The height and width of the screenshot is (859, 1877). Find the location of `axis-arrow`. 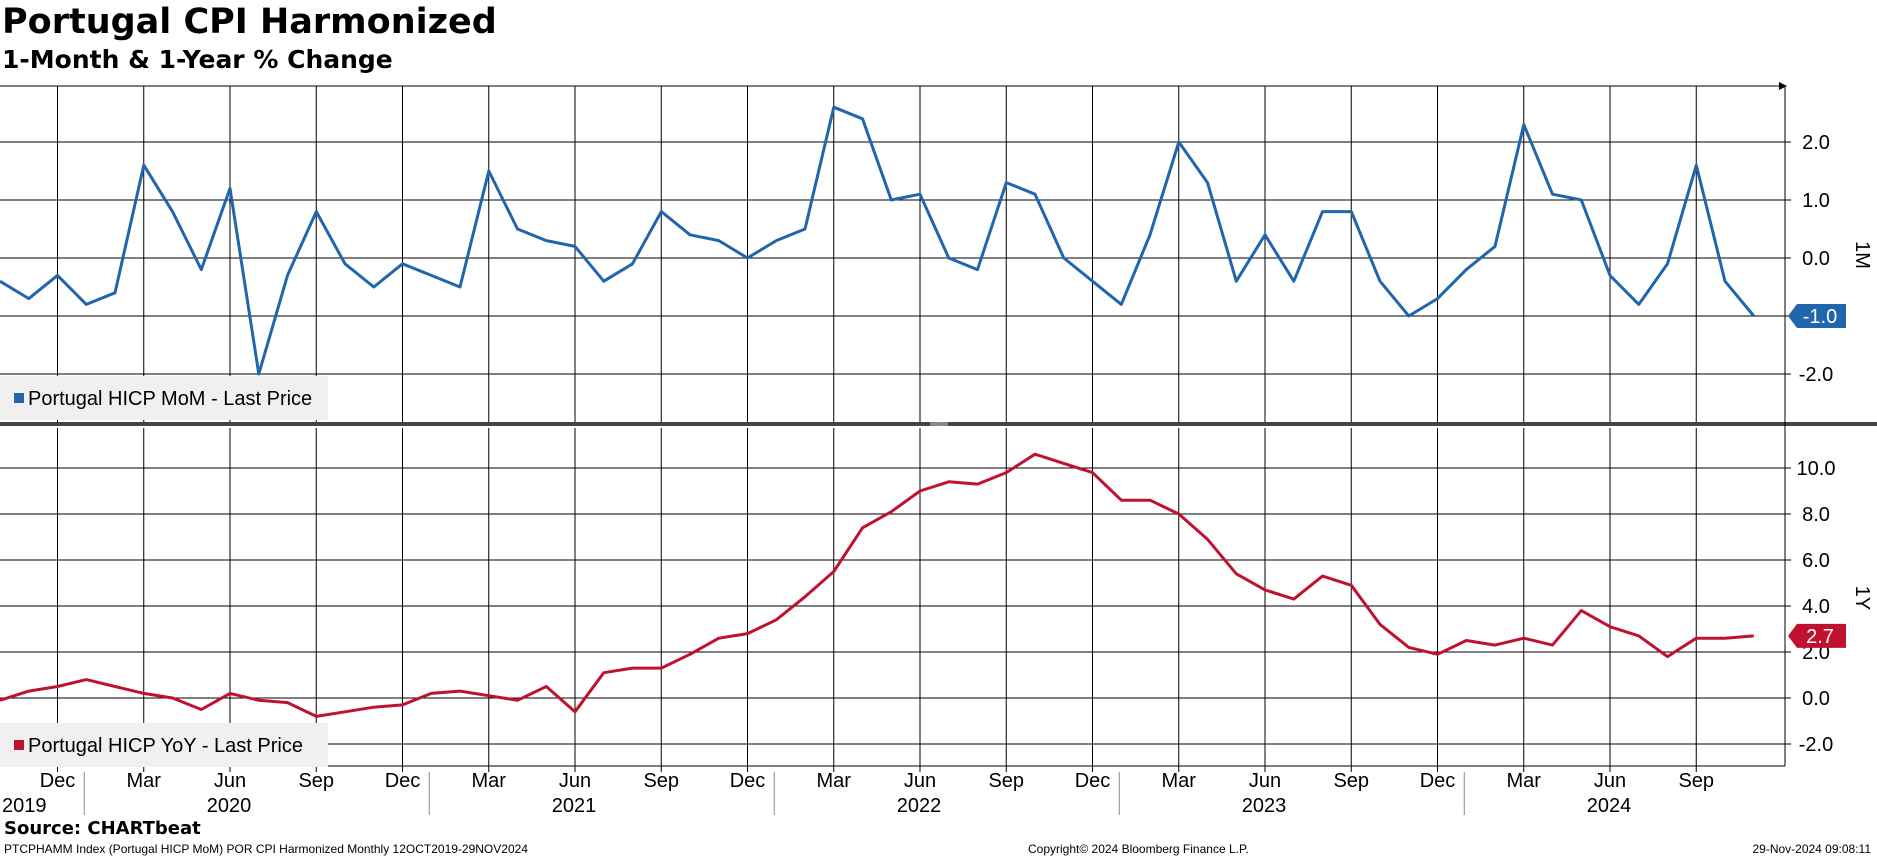

axis-arrow is located at coordinates (1783, 86).